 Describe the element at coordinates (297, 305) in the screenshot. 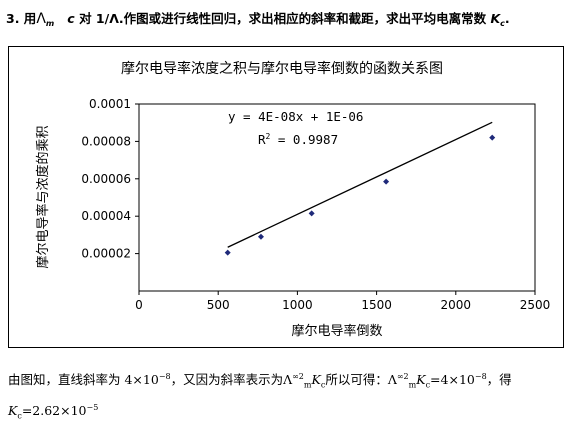

I see `x-tick-label: 1000` at that location.